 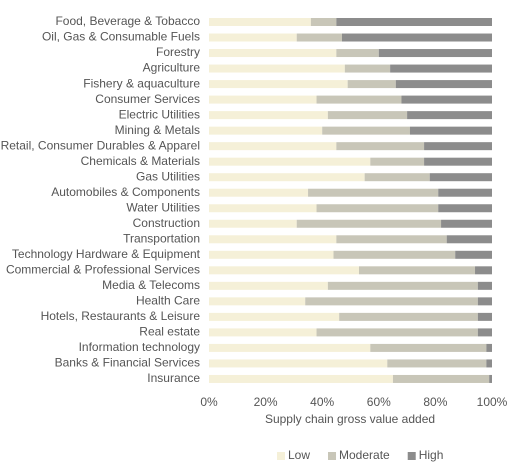 What do you see at coordinates (140, 161) in the screenshot?
I see `category-label: Chemicals & Materials` at bounding box center [140, 161].